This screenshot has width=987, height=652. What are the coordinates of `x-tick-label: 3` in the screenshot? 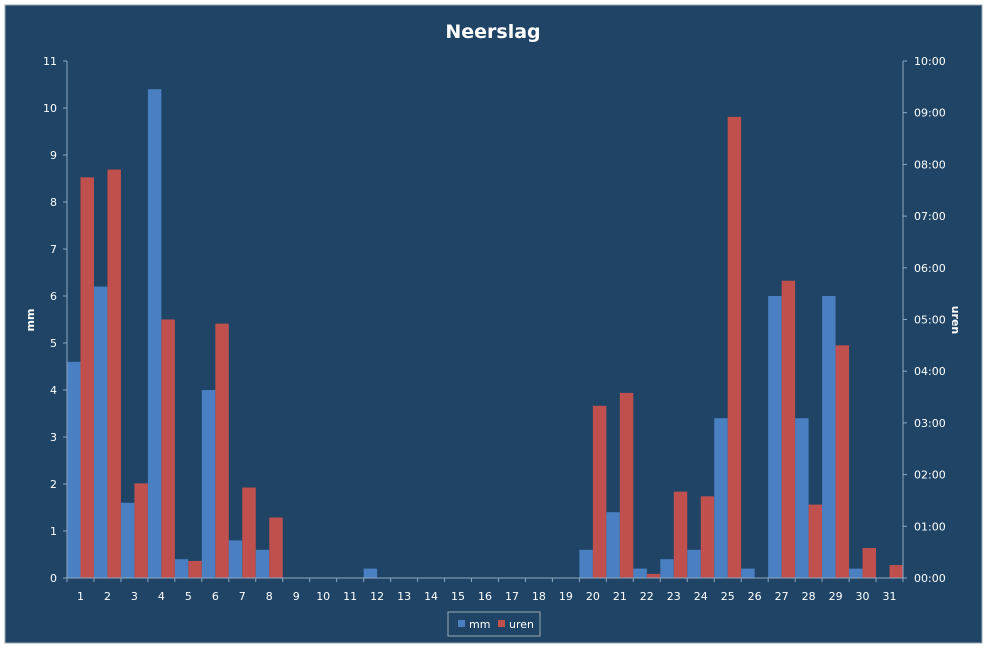 It's located at (134, 596).